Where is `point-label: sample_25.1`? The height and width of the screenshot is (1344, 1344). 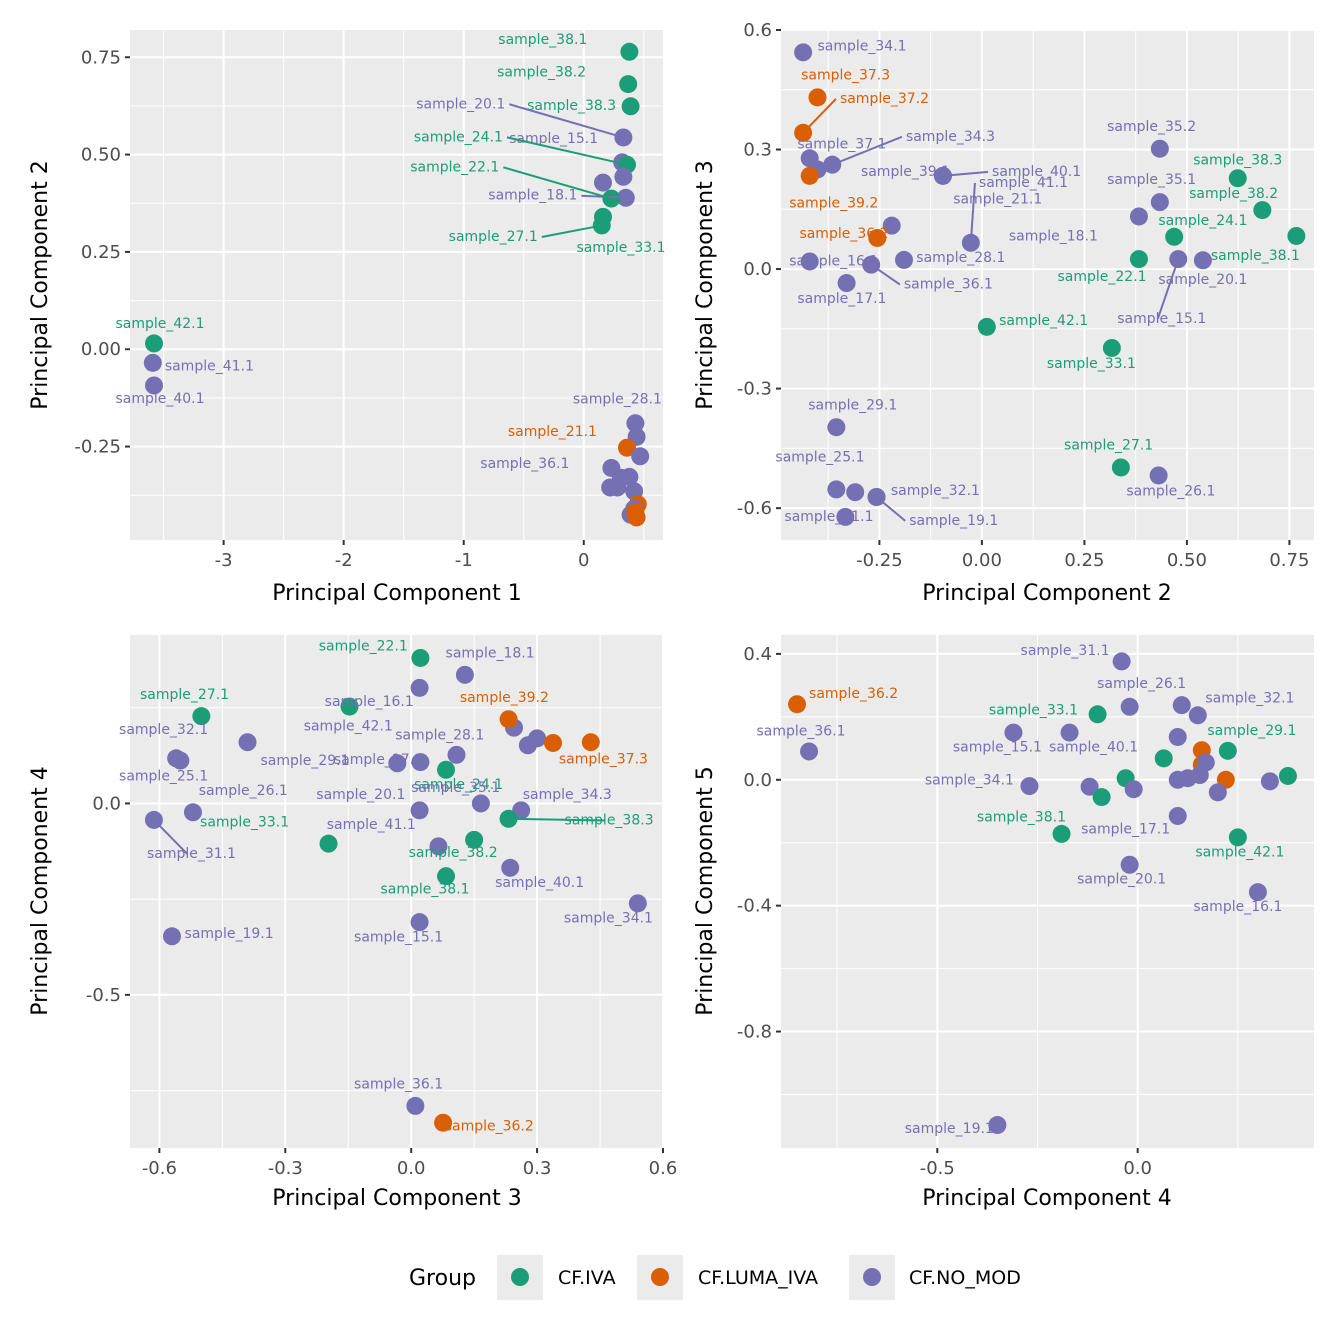
point-label: sample_25.1 is located at coordinates (819, 458).